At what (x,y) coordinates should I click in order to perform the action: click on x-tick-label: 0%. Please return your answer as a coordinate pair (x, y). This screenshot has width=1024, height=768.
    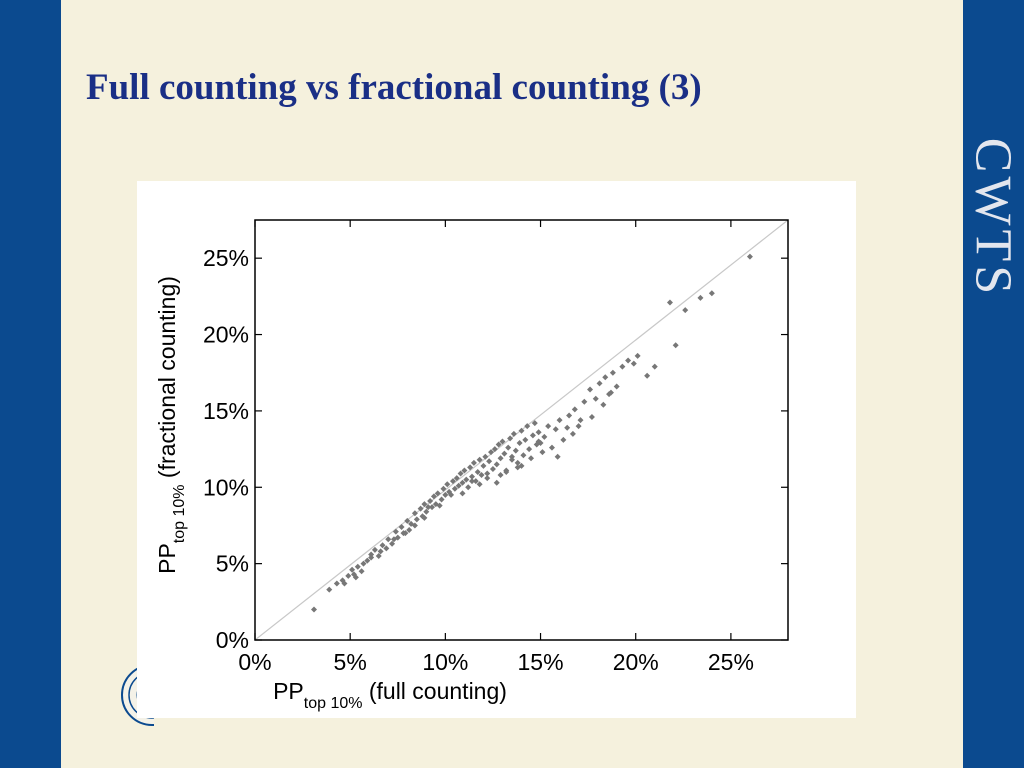
    Looking at the image, I should click on (254, 662).